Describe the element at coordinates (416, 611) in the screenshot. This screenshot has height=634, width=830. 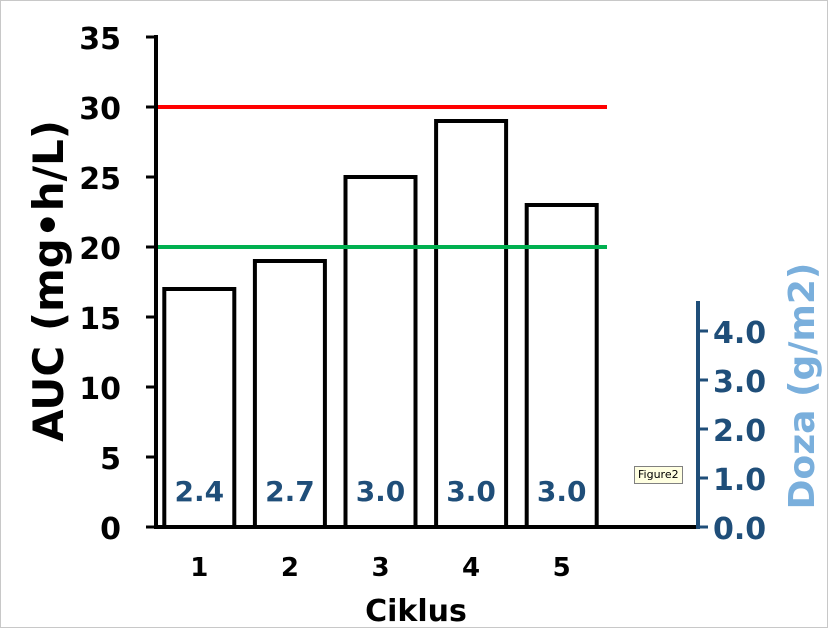
I see `x-axis-title: Ciklus` at that location.